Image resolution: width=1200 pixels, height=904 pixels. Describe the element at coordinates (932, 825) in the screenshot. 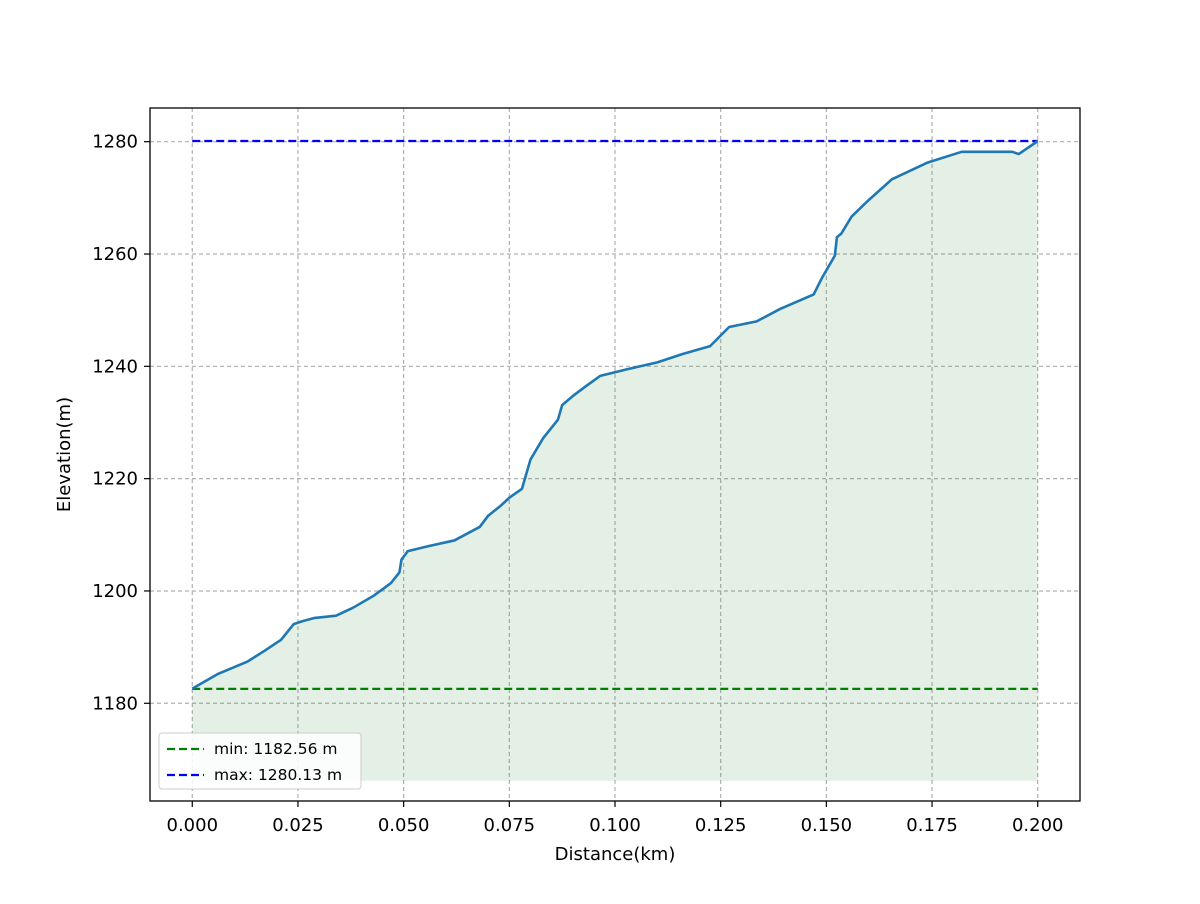

I see `x-tick-label: 0.175` at that location.